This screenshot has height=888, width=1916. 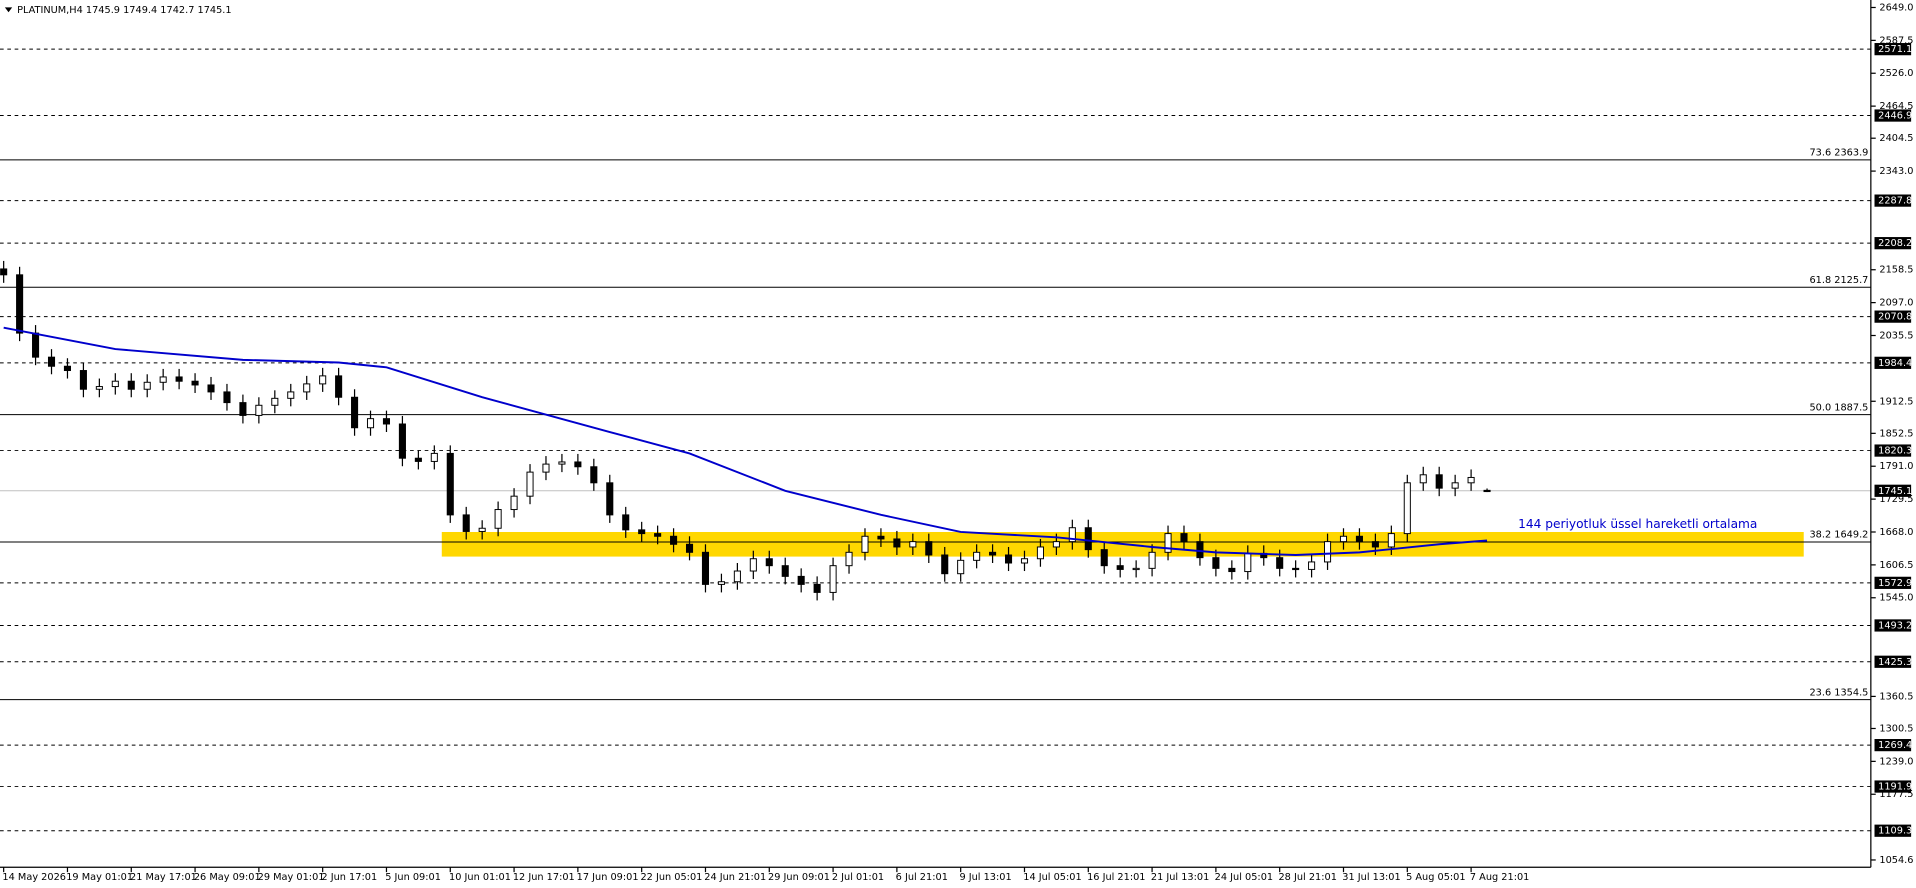 What do you see at coordinates (1896, 336) in the screenshot?
I see `y-tick-label: 2035.5` at bounding box center [1896, 336].